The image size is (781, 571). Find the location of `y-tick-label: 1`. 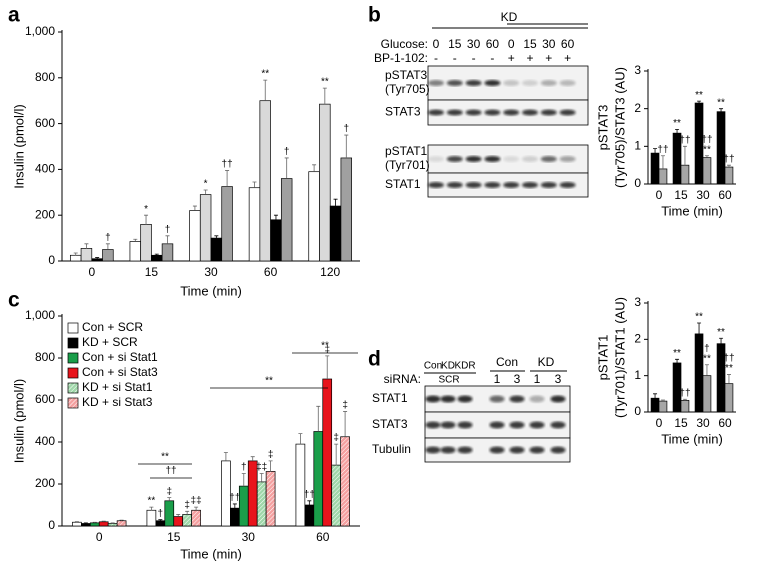

y-tick-label: 1 is located at coordinates (637, 146).